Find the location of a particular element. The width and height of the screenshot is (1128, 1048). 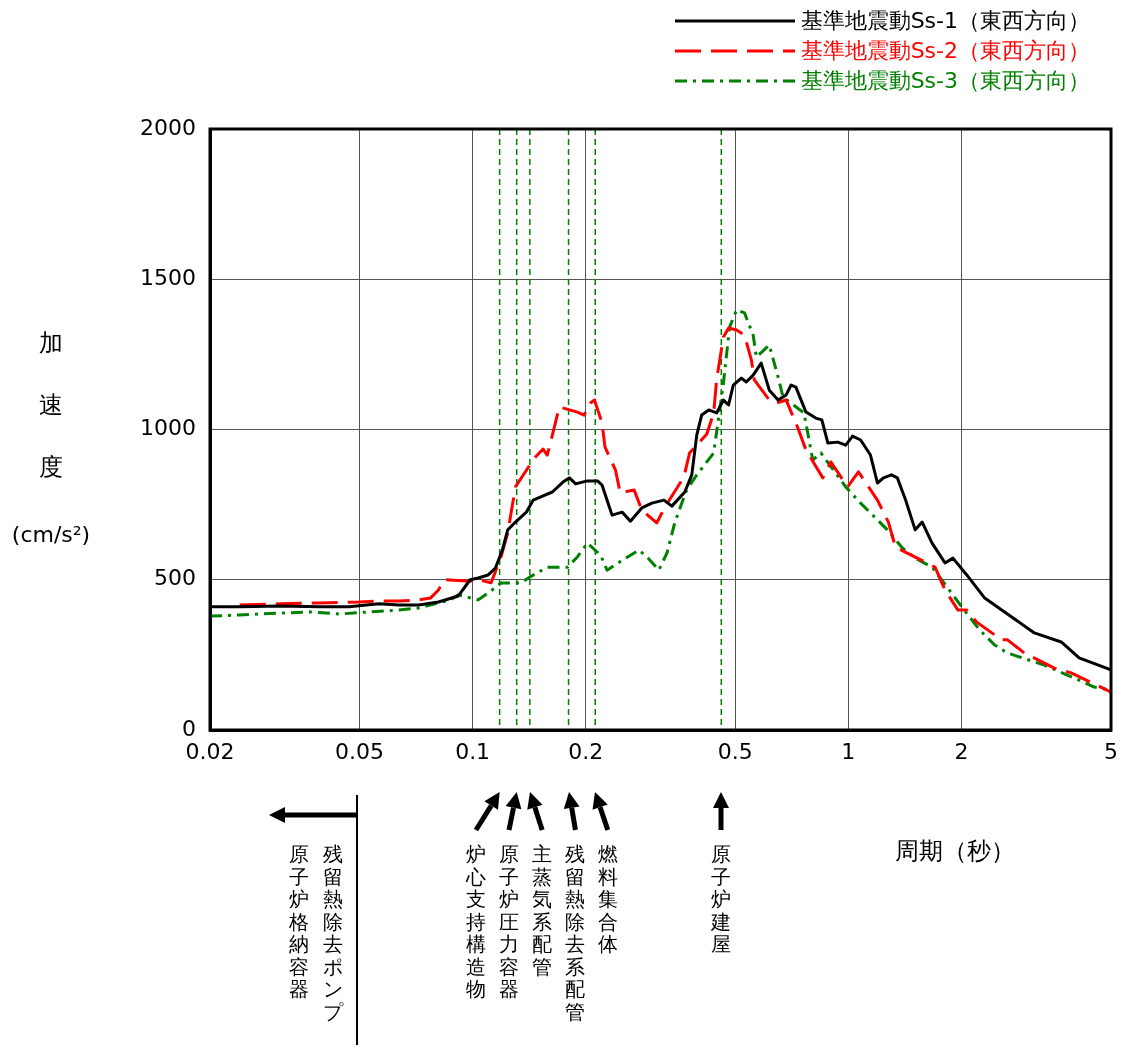

x-tick-label: 0.5 is located at coordinates (735, 751).